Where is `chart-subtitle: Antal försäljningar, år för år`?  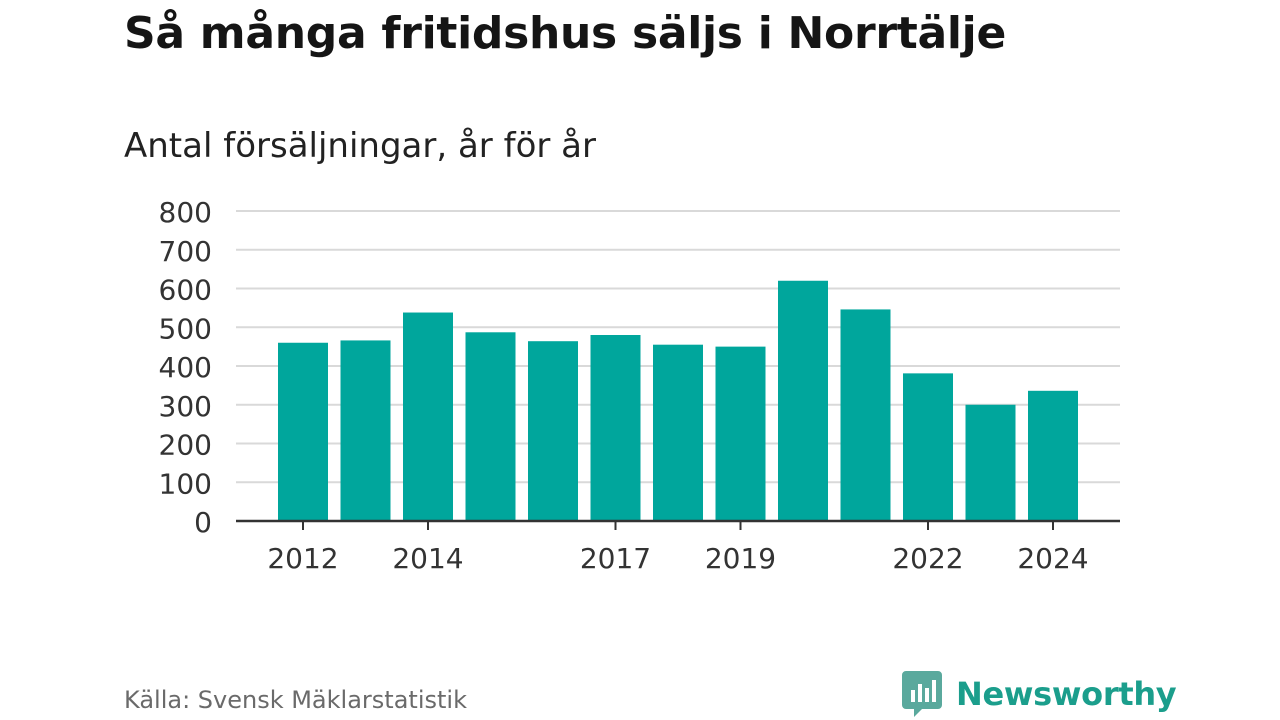
chart-subtitle: Antal försäljningar, år för år is located at coordinates (360, 146).